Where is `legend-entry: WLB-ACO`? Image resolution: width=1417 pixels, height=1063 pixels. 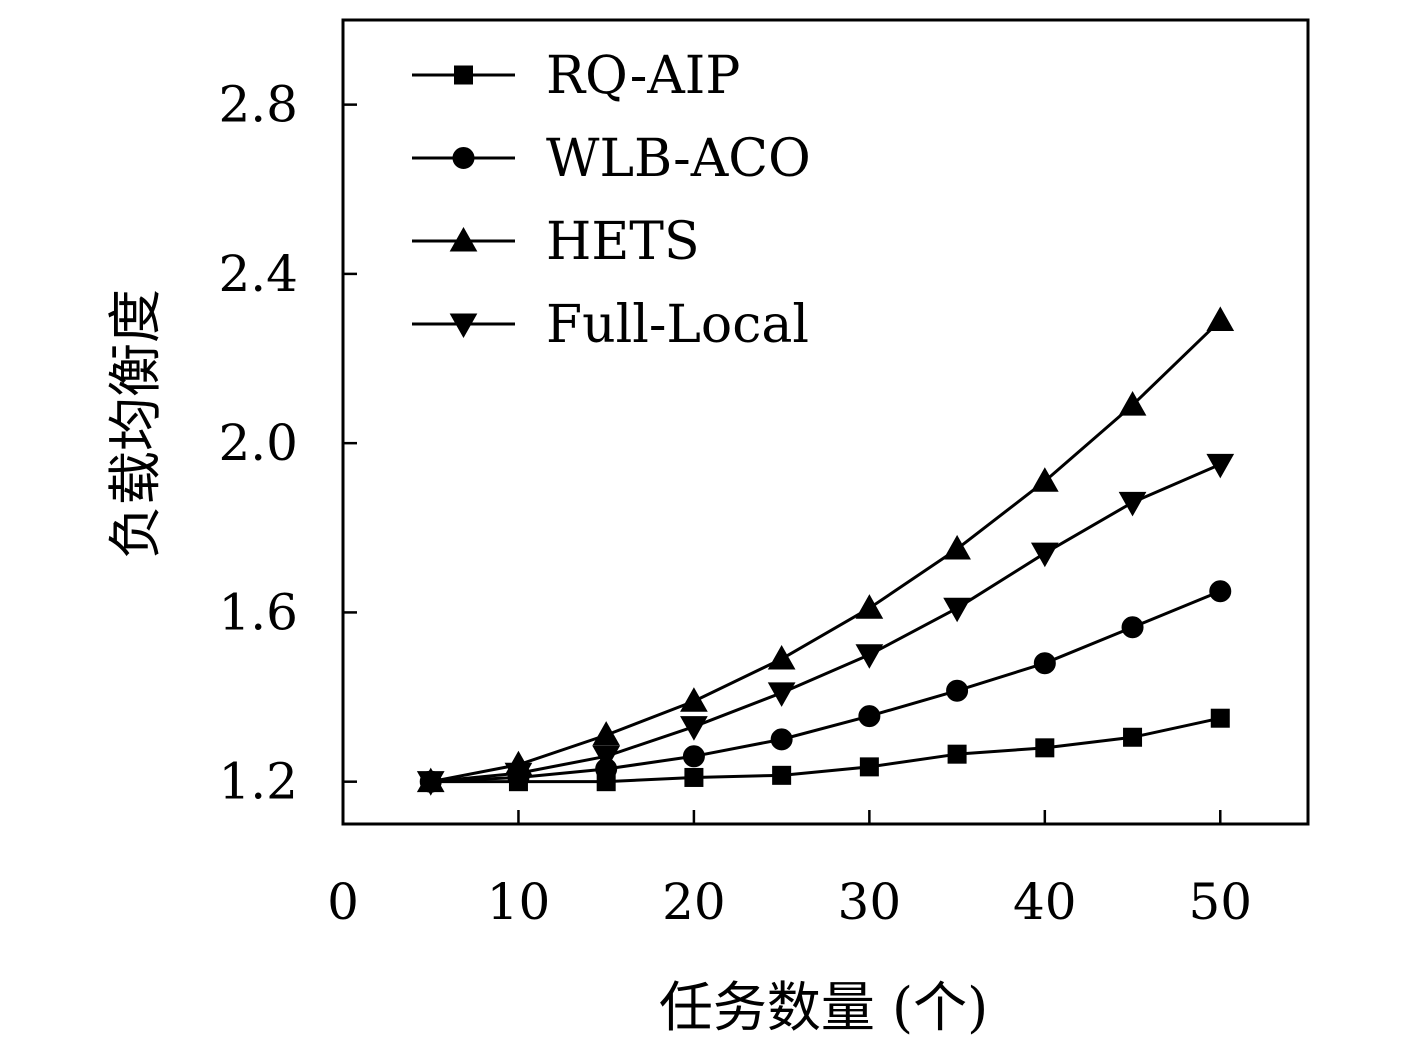 legend-entry: WLB-ACO is located at coordinates (611, 159).